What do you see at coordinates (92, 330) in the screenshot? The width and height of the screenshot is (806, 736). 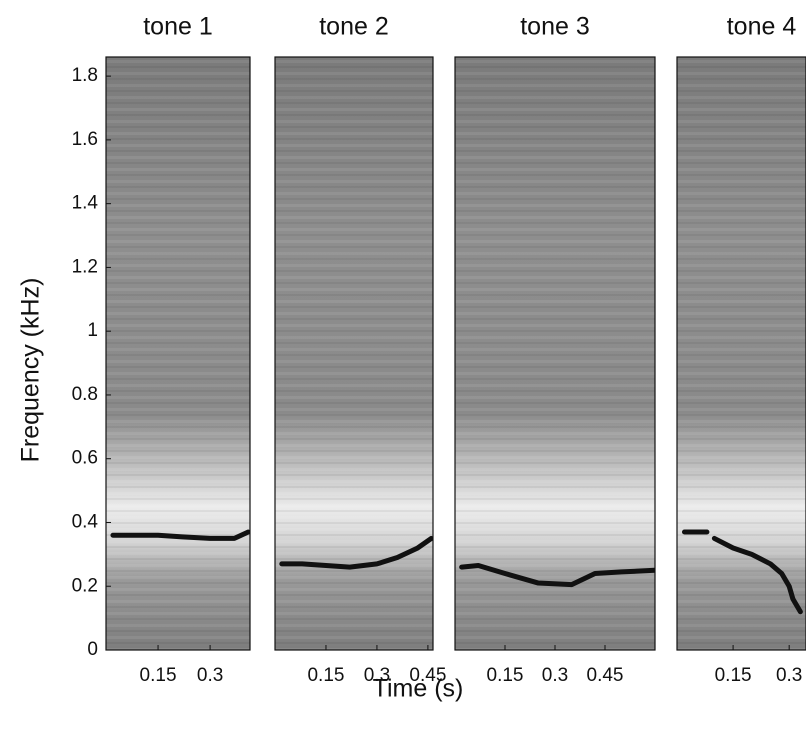 I see `y-tick-label: 1` at bounding box center [92, 330].